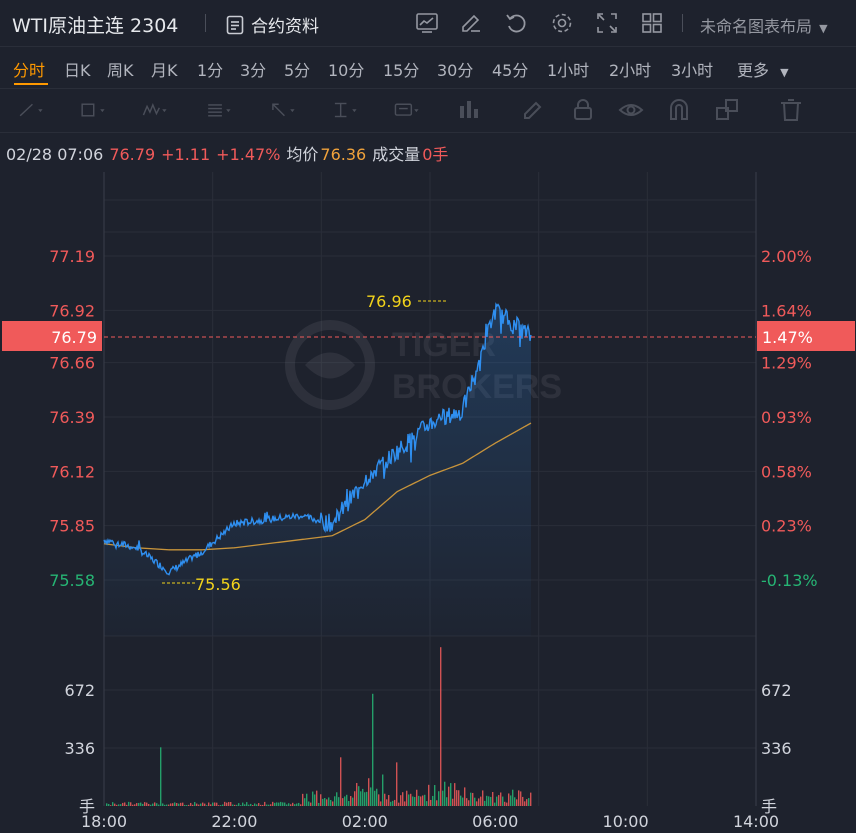 This screenshot has width=856, height=833. Describe the element at coordinates (516, 23) in the screenshot. I see `undo-icon` at that location.